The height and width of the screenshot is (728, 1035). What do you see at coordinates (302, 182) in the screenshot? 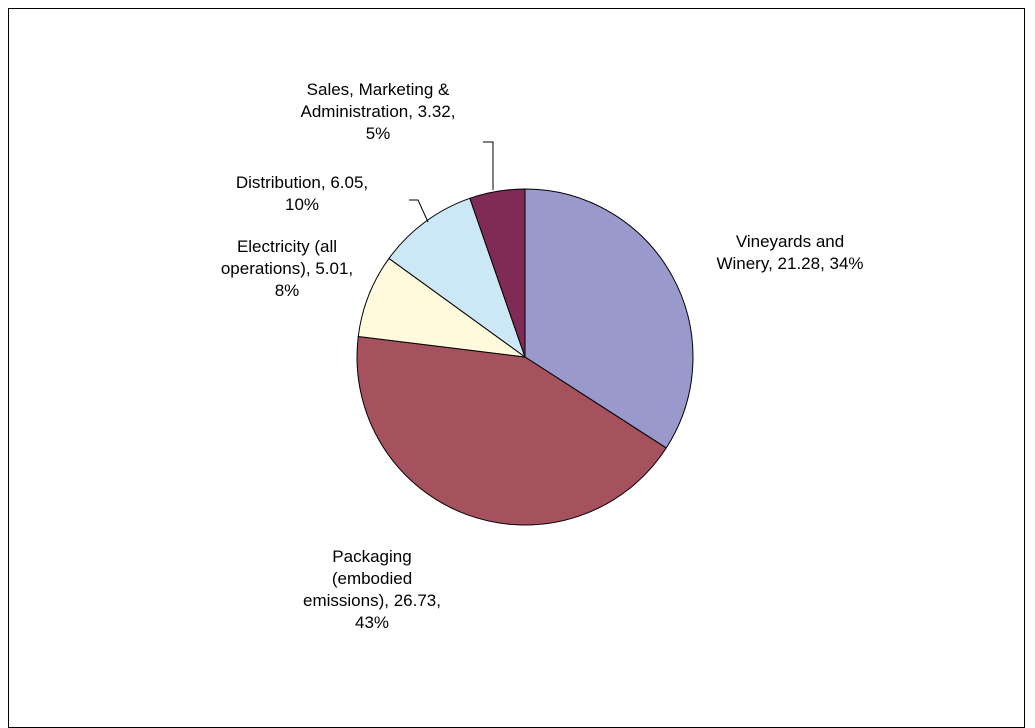
I see `slice-label-line: Distribution, 6.05,` at bounding box center [302, 182].